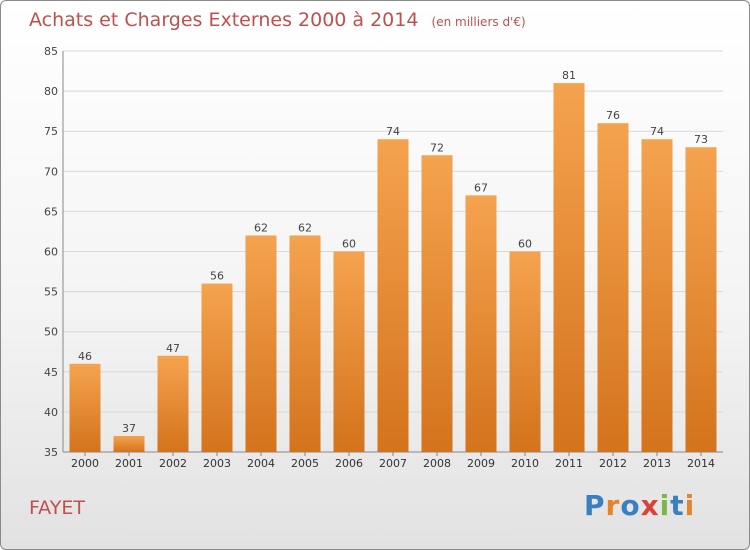 This screenshot has height=550, width=750. Describe the element at coordinates (657, 295) in the screenshot. I see `bar-2013` at that location.